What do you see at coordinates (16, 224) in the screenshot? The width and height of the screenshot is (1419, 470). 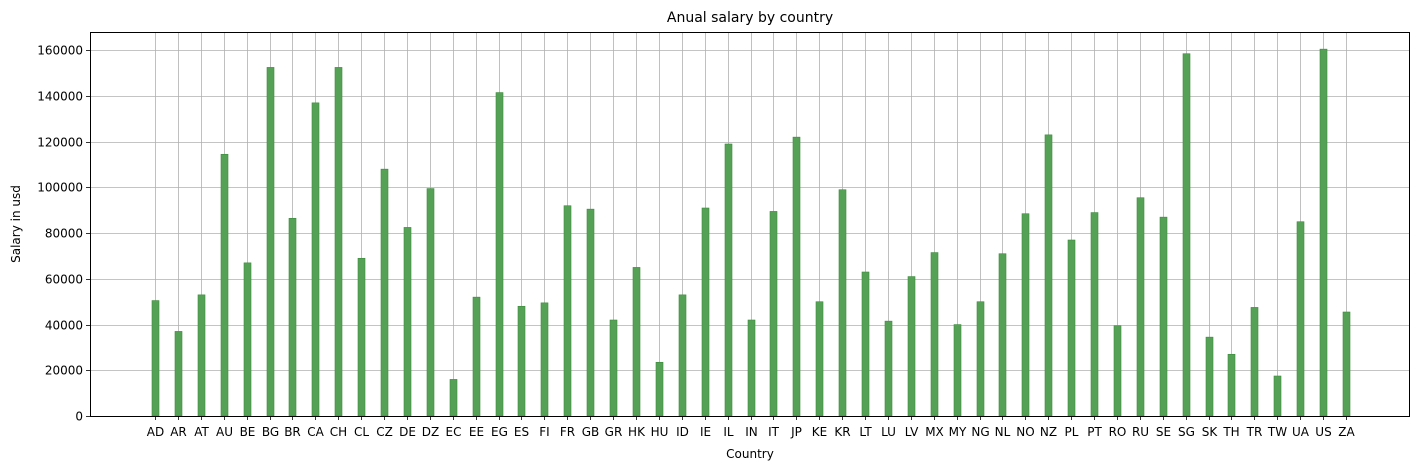 I see `y-axis-label: Salary in usd` at bounding box center [16, 224].